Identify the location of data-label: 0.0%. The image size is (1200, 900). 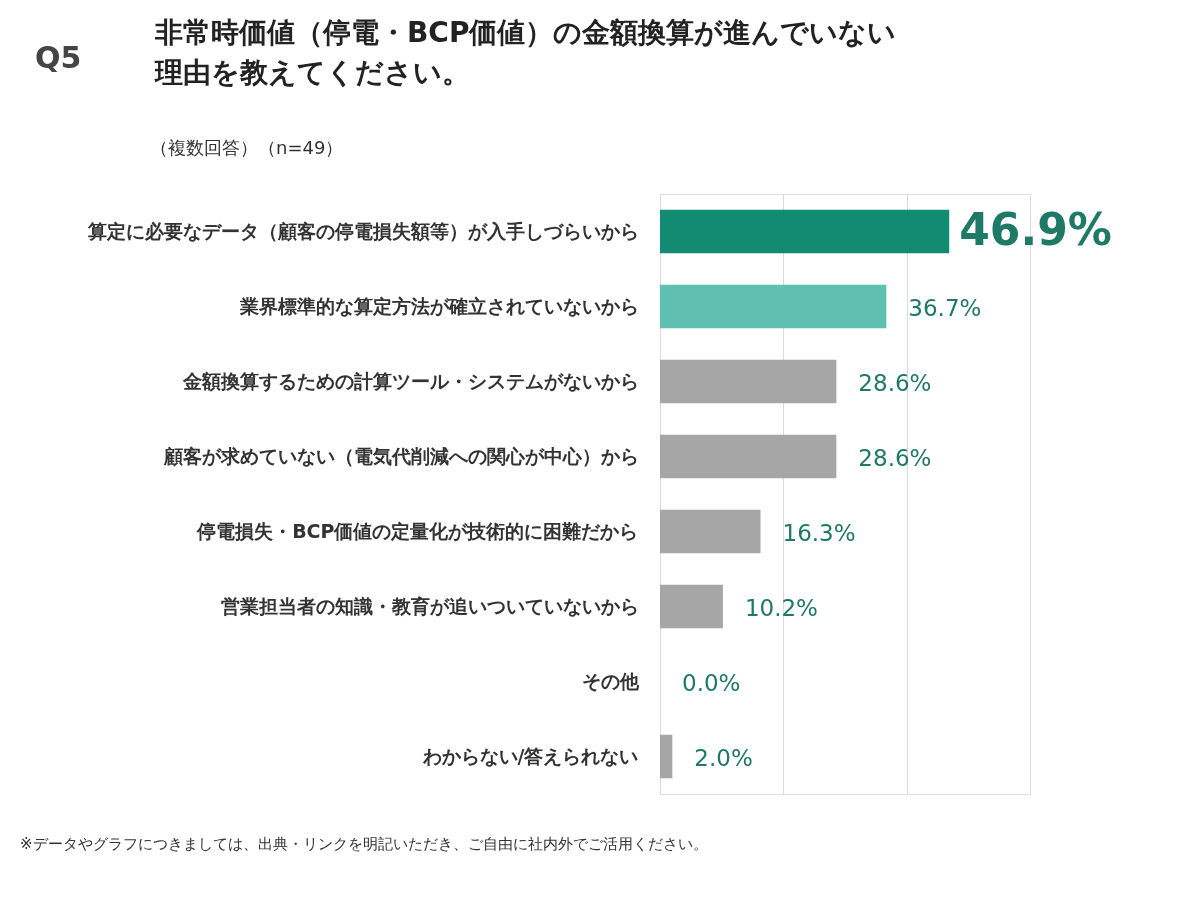
(711, 682).